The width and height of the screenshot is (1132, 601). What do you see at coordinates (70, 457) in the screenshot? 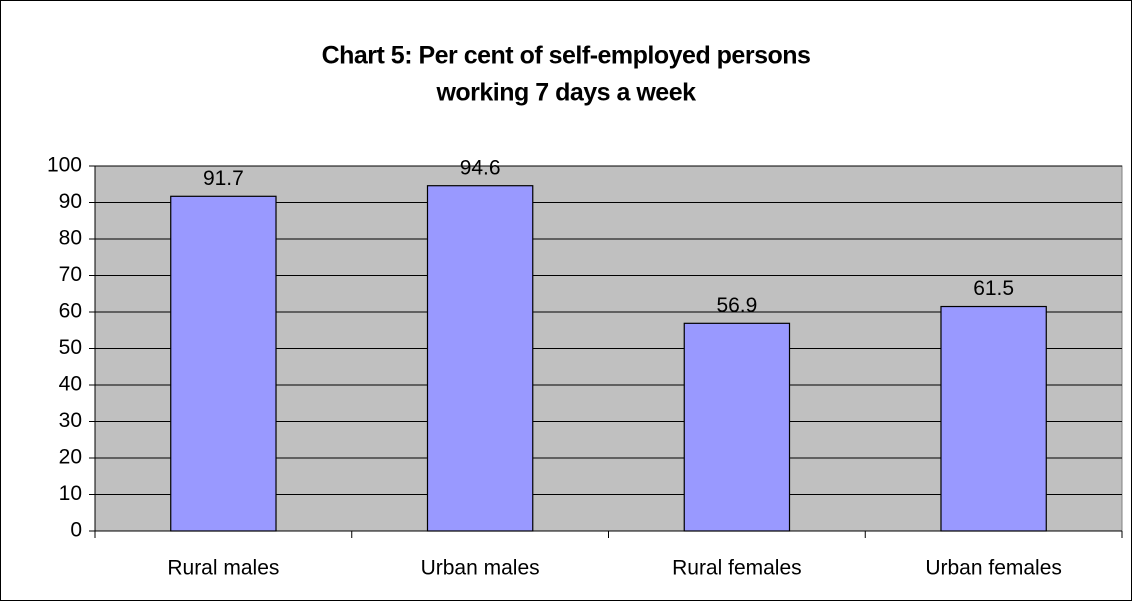
I see `y-tick-label: 20` at bounding box center [70, 457].